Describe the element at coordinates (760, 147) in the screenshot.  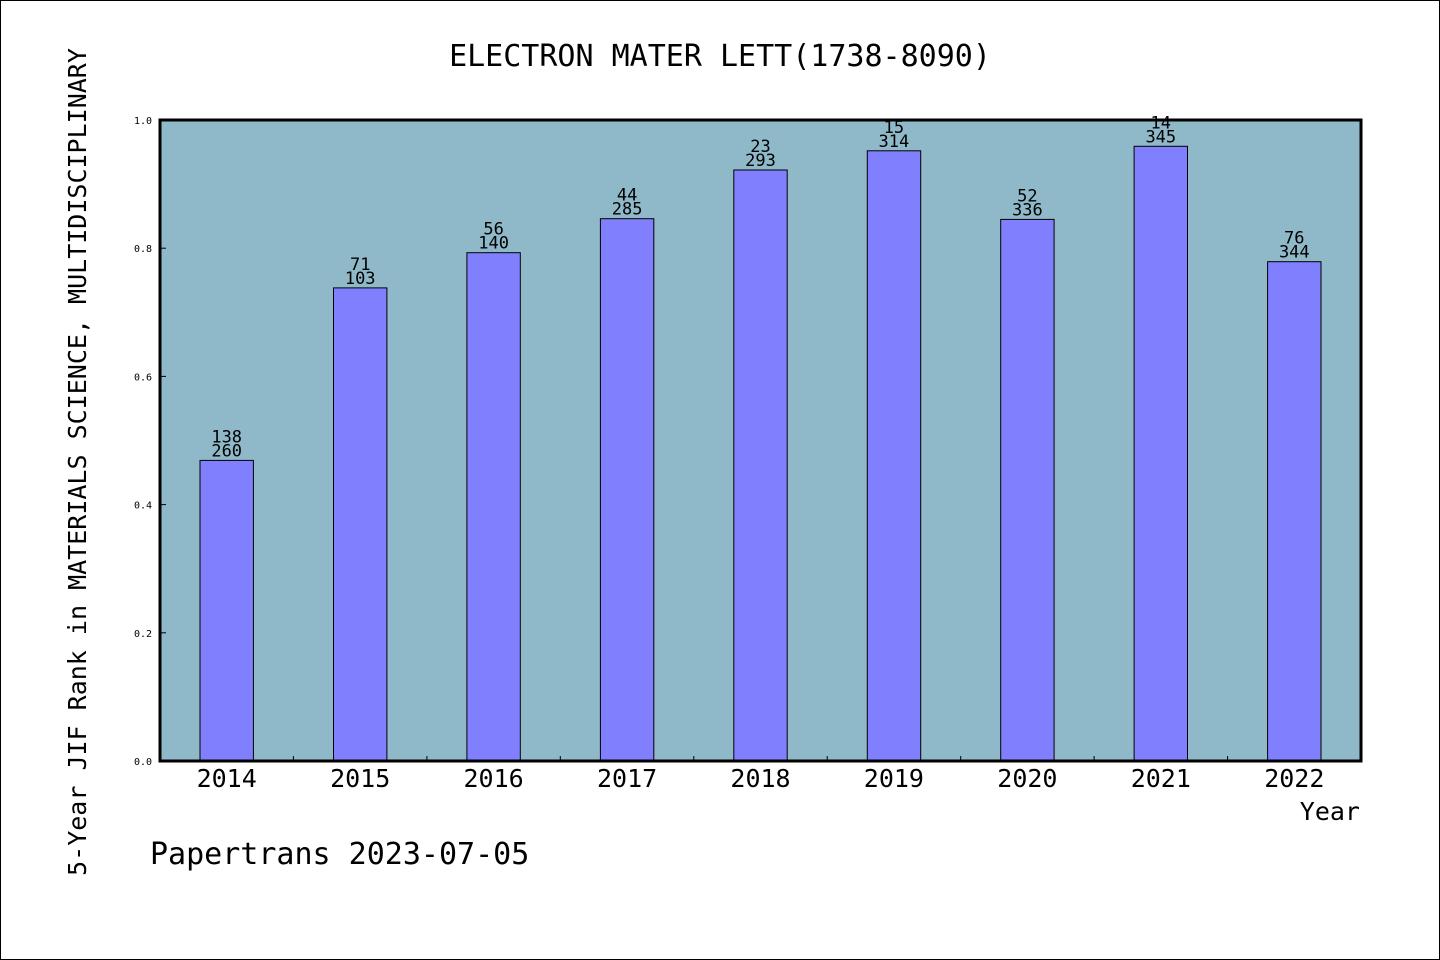
I see `rank-label-2018: 23` at that location.